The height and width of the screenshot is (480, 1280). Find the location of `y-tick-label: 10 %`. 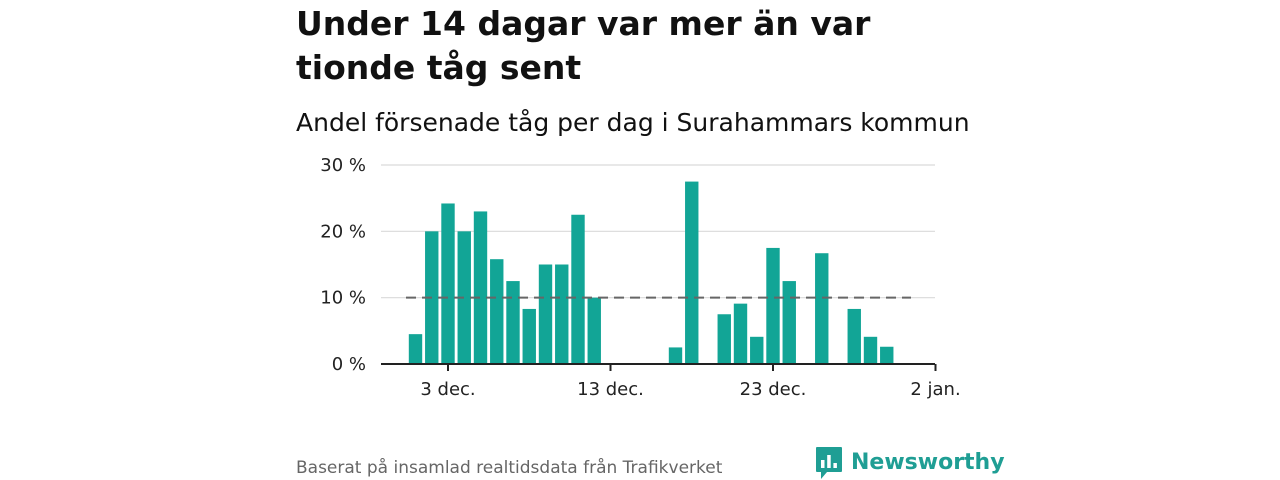

y-tick-label: 10 % is located at coordinates (343, 298).